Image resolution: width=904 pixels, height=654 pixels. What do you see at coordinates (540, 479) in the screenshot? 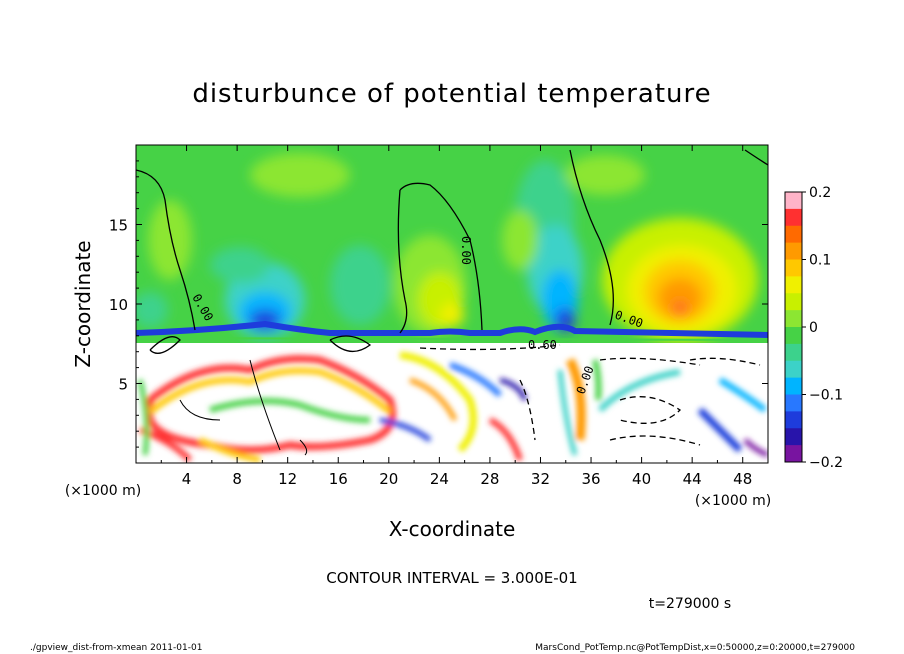
I see `x-tick-label: 32` at bounding box center [540, 479].